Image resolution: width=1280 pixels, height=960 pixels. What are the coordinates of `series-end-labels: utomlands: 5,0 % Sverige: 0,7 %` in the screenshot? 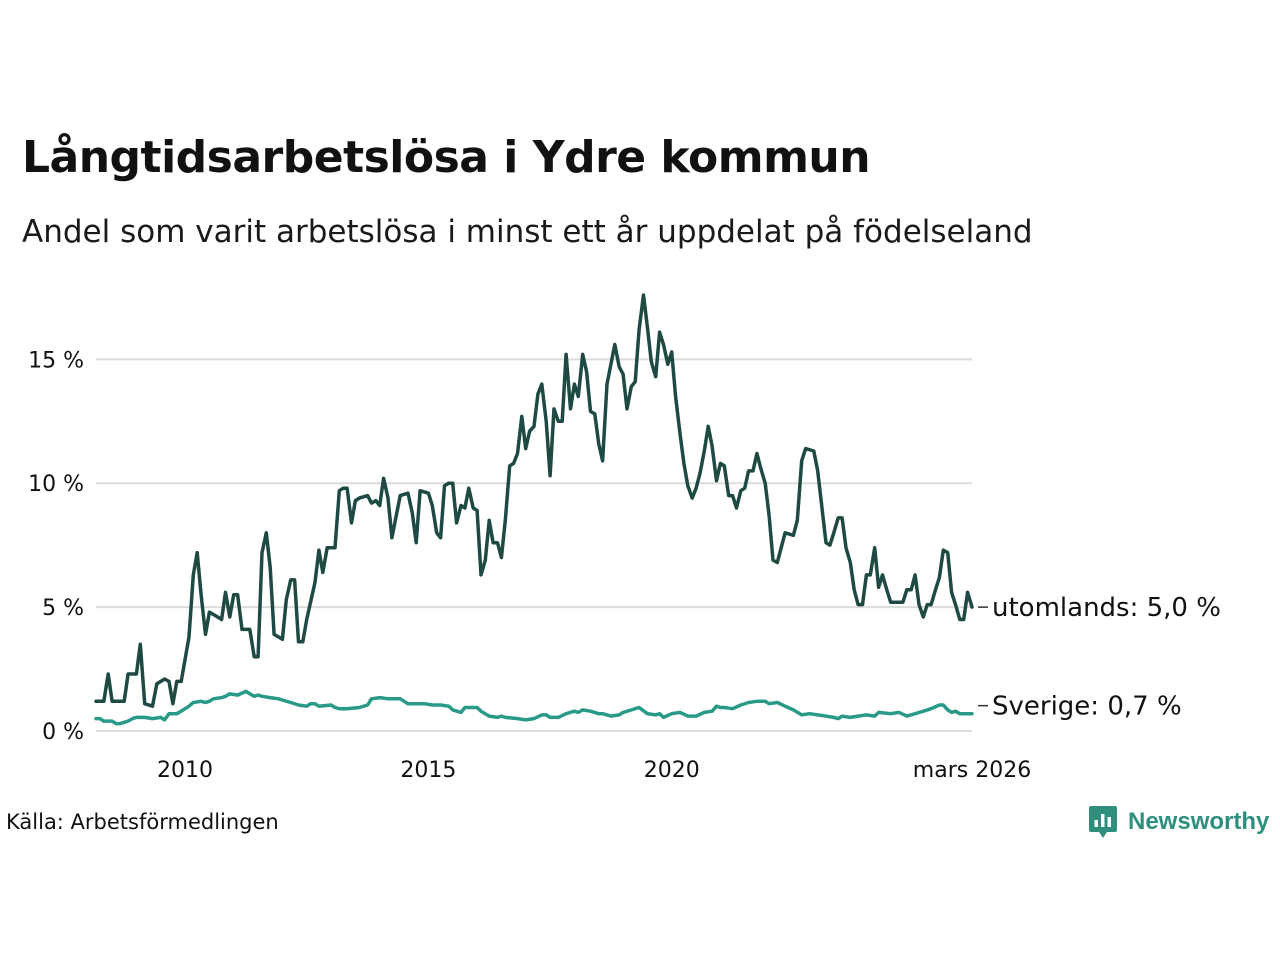 It's located at (1099, 657).